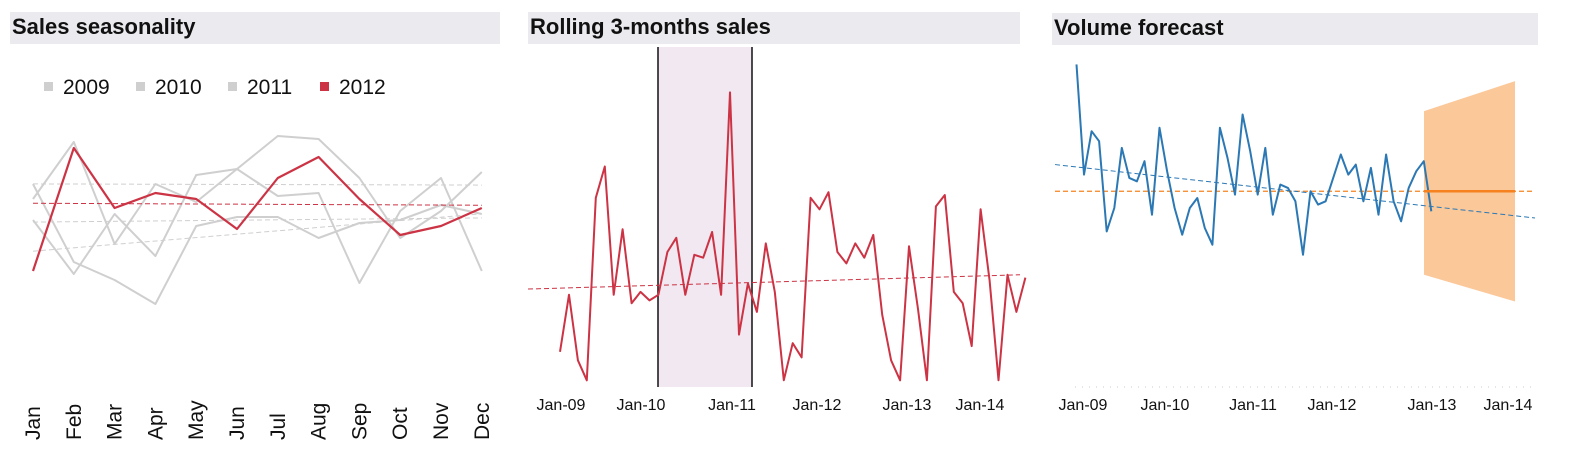  Describe the element at coordinates (237, 423) in the screenshot. I see `x-tick-jun: Jun` at that location.